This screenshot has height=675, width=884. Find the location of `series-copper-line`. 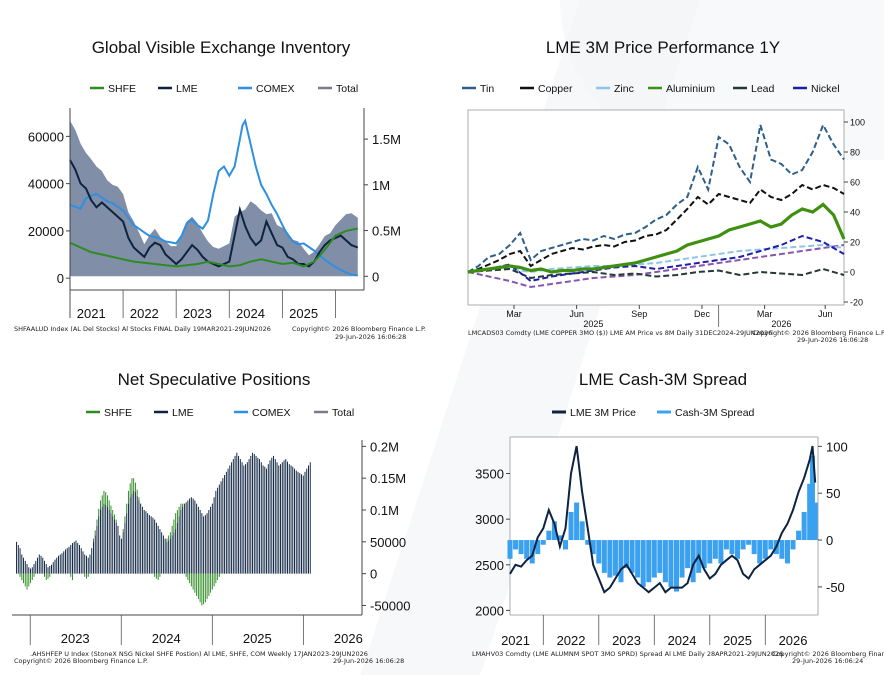

series-copper-line is located at coordinates (656, 228).